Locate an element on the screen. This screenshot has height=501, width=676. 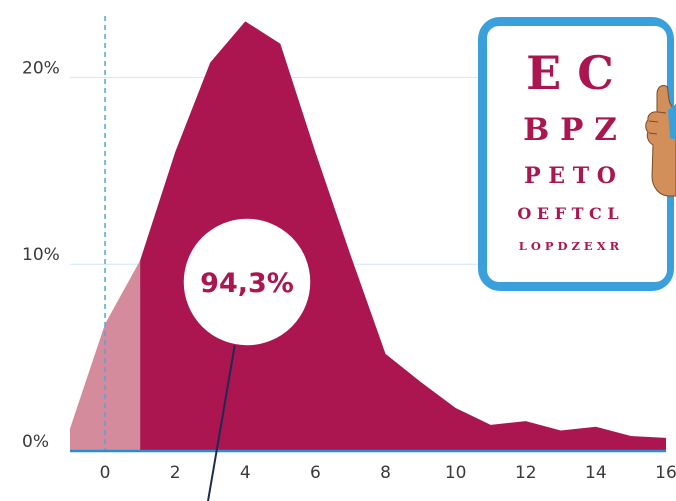
eye-chart-board is located at coordinates (577, 154).